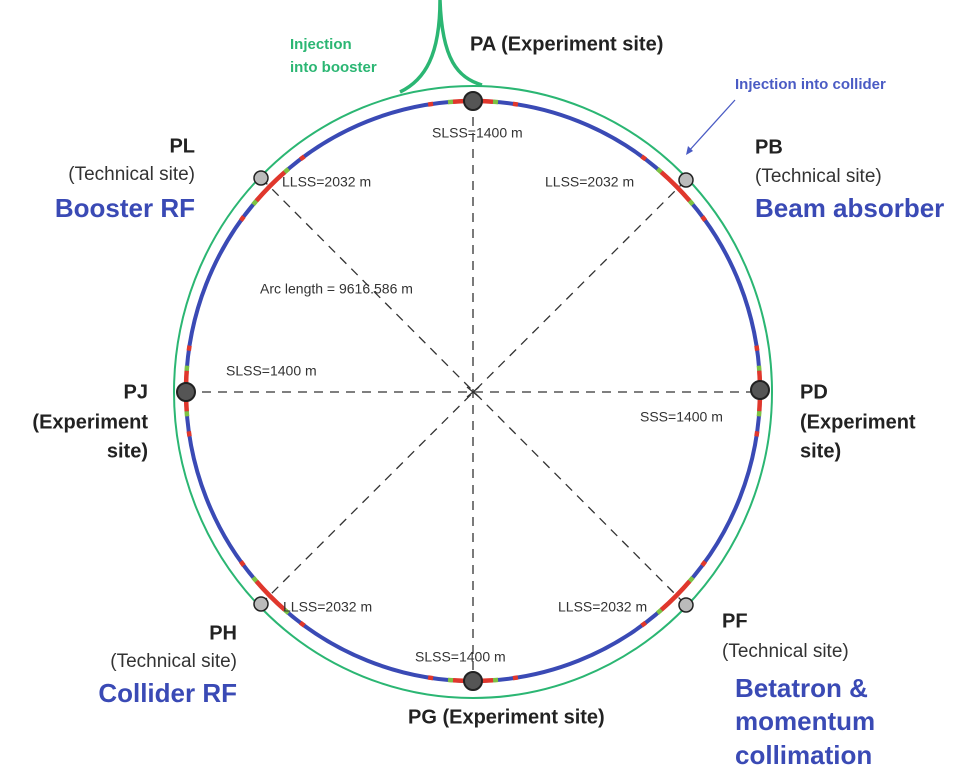 This screenshot has height=775, width=958. What do you see at coordinates (506, 717) in the screenshot?
I see `site-name: PG (Experiment site)` at bounding box center [506, 717].